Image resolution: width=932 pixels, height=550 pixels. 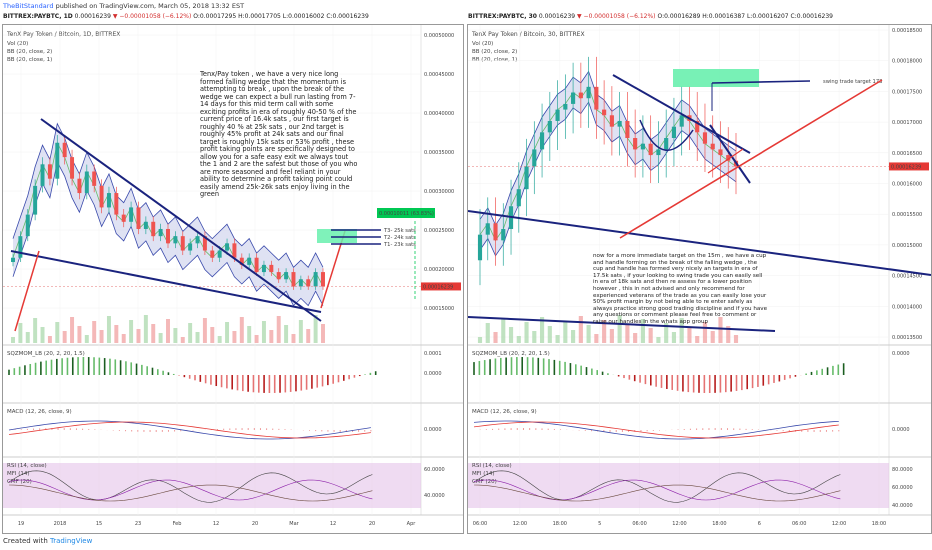 I want to click on x-tick-label: 12:00, so click(x=520, y=524).